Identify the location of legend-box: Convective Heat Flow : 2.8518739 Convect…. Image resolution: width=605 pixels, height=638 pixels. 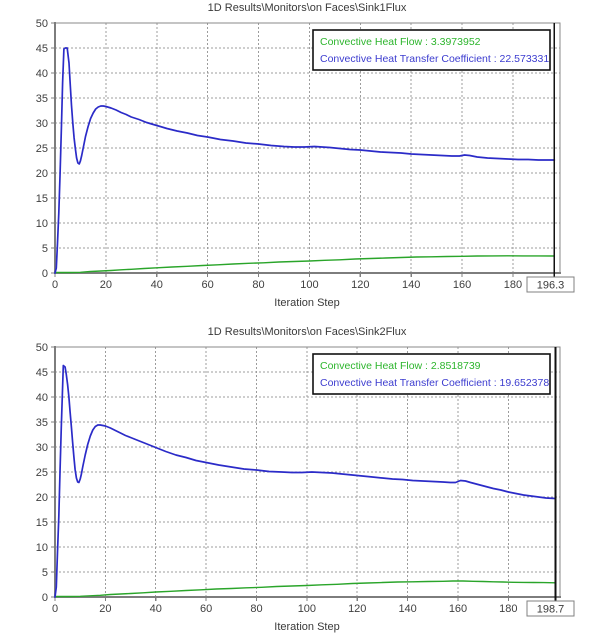
(431, 374).